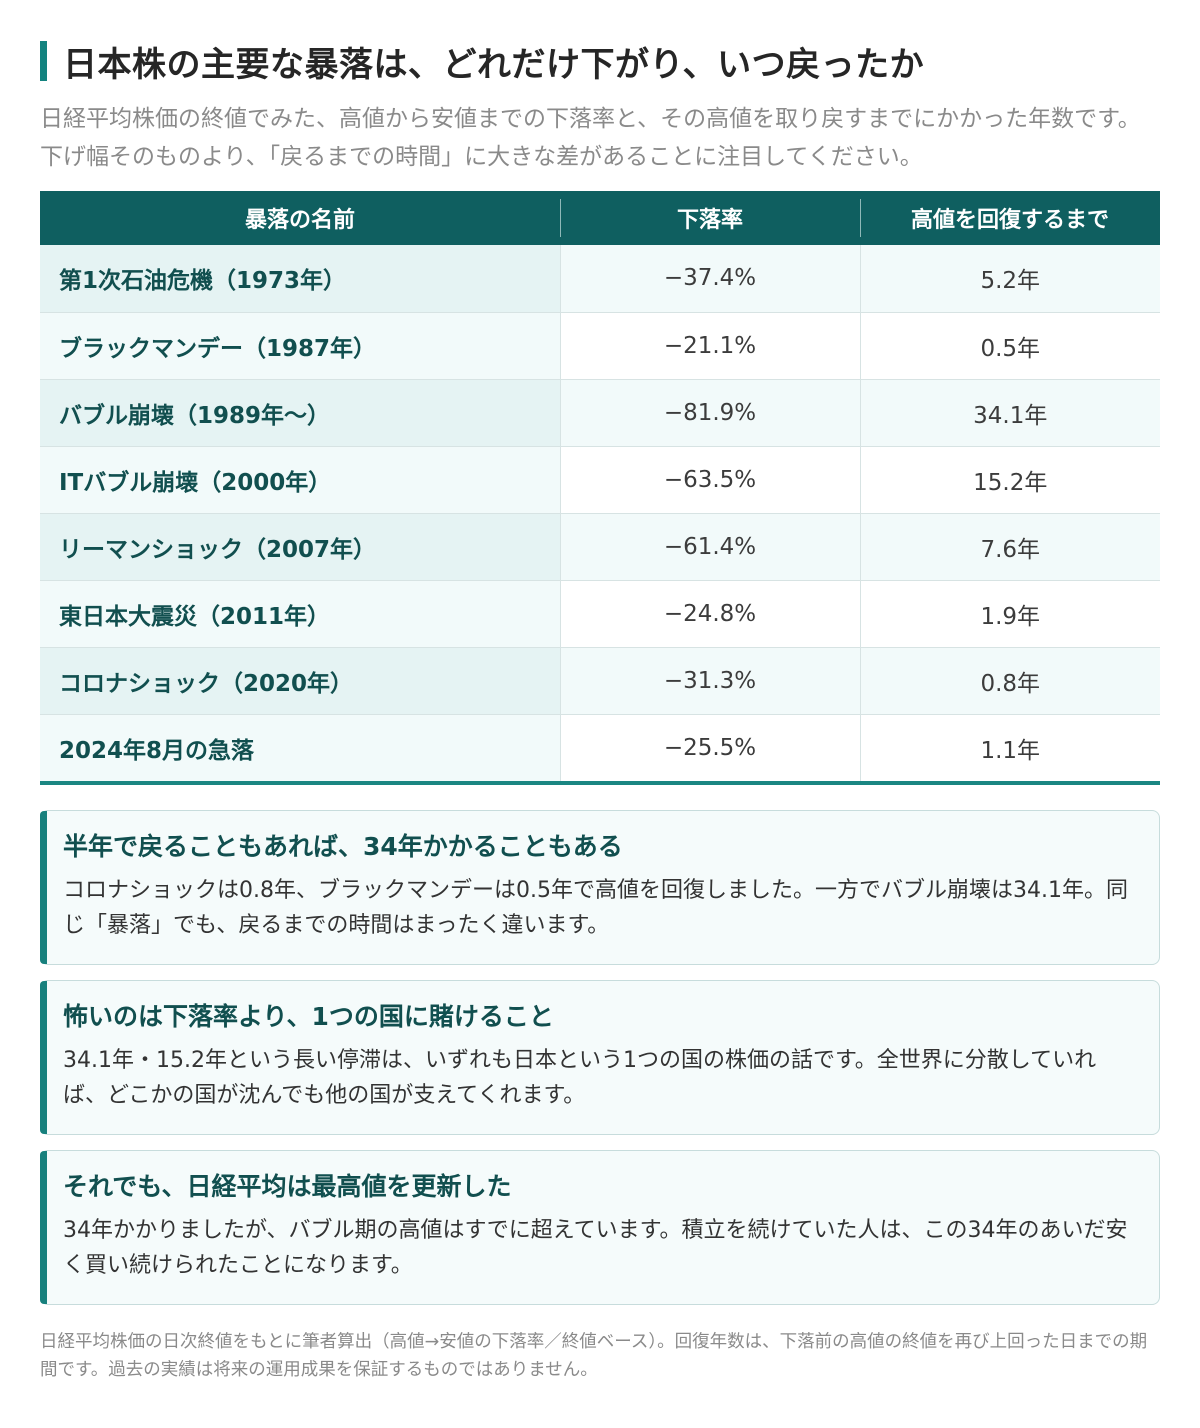  Describe the element at coordinates (287, 1186) in the screenshot. I see `card-title: それでも、日経平均は最高値を更新した` at that location.